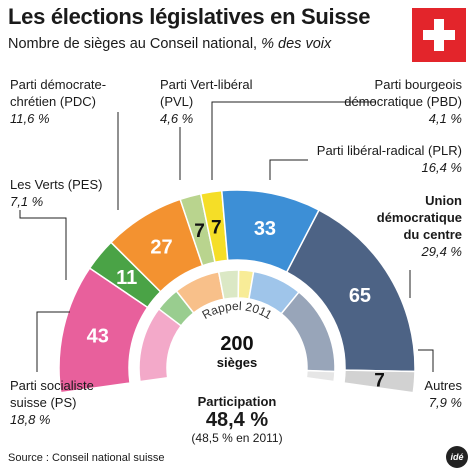  I want to click on seat-count-4: 7, so click(216, 228).